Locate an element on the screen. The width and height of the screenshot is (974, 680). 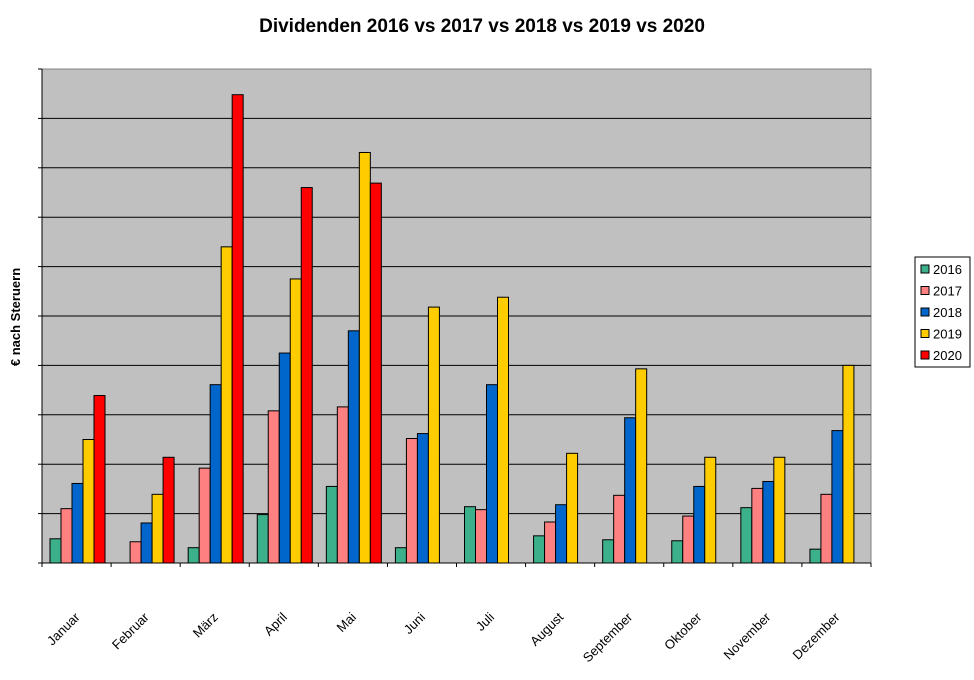
legend-label-2019: 2019 is located at coordinates (947, 334).